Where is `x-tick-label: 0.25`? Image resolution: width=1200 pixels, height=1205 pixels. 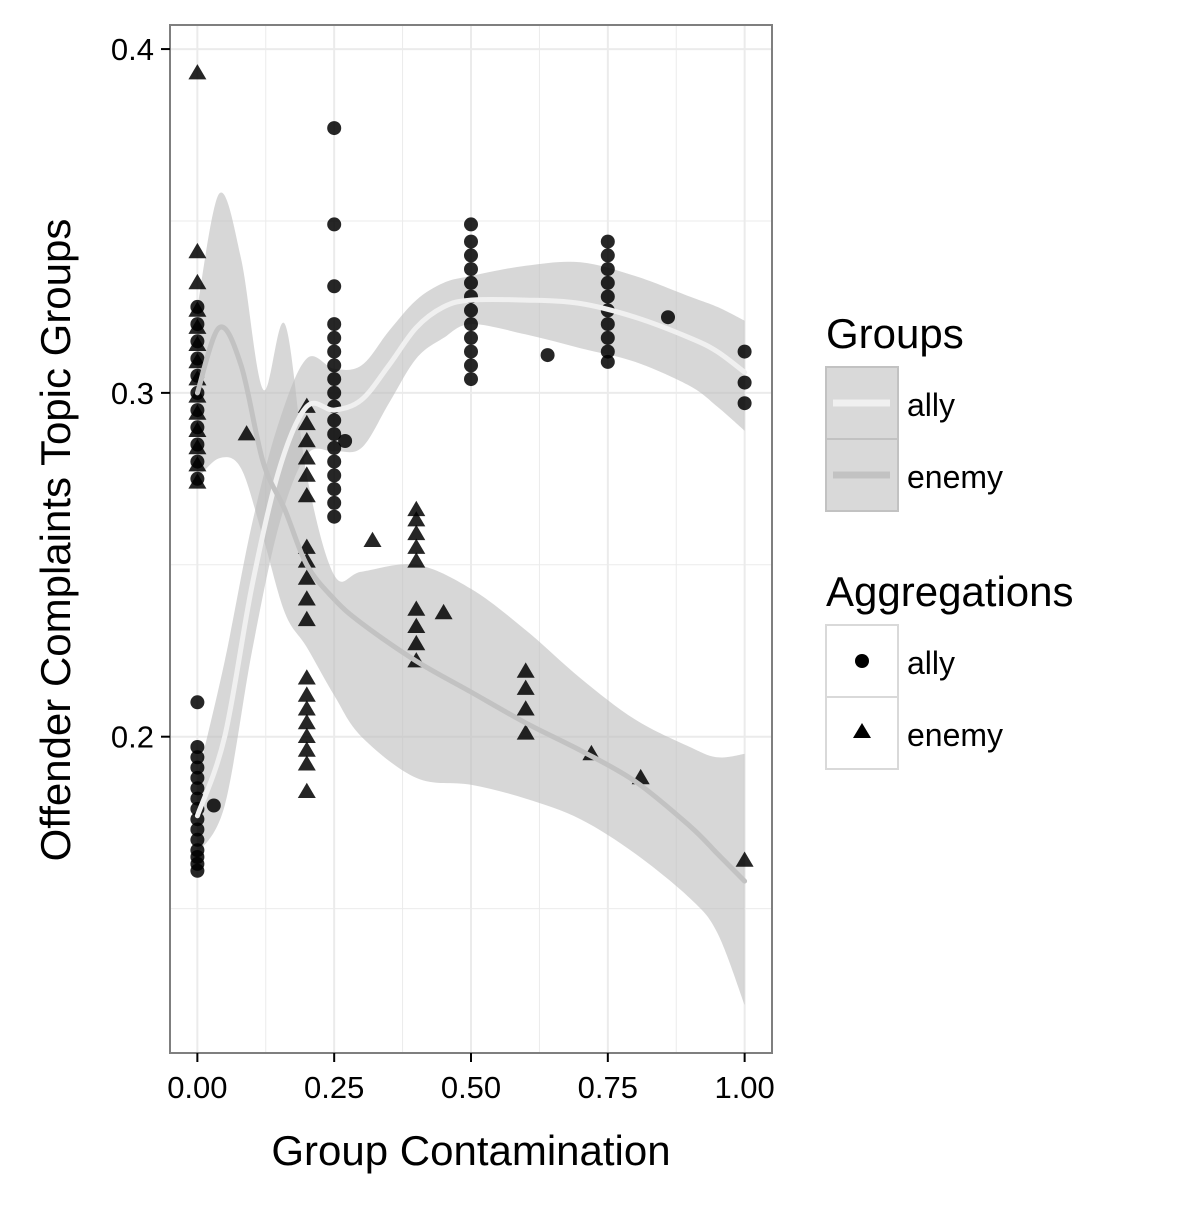 x-tick-label: 0.25 is located at coordinates (334, 1087).